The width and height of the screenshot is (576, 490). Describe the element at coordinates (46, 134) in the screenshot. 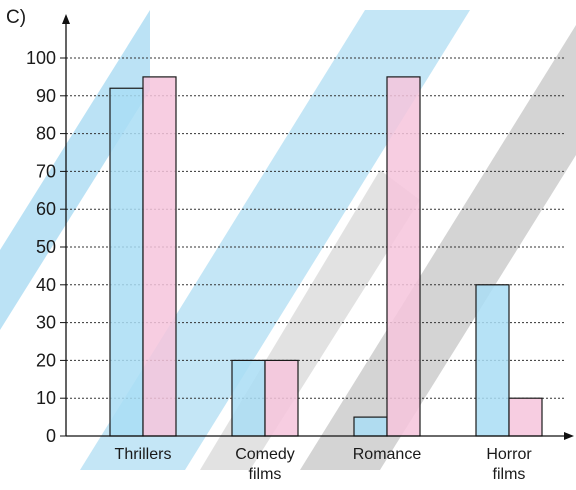

I see `y-tick-label: 80` at that location.